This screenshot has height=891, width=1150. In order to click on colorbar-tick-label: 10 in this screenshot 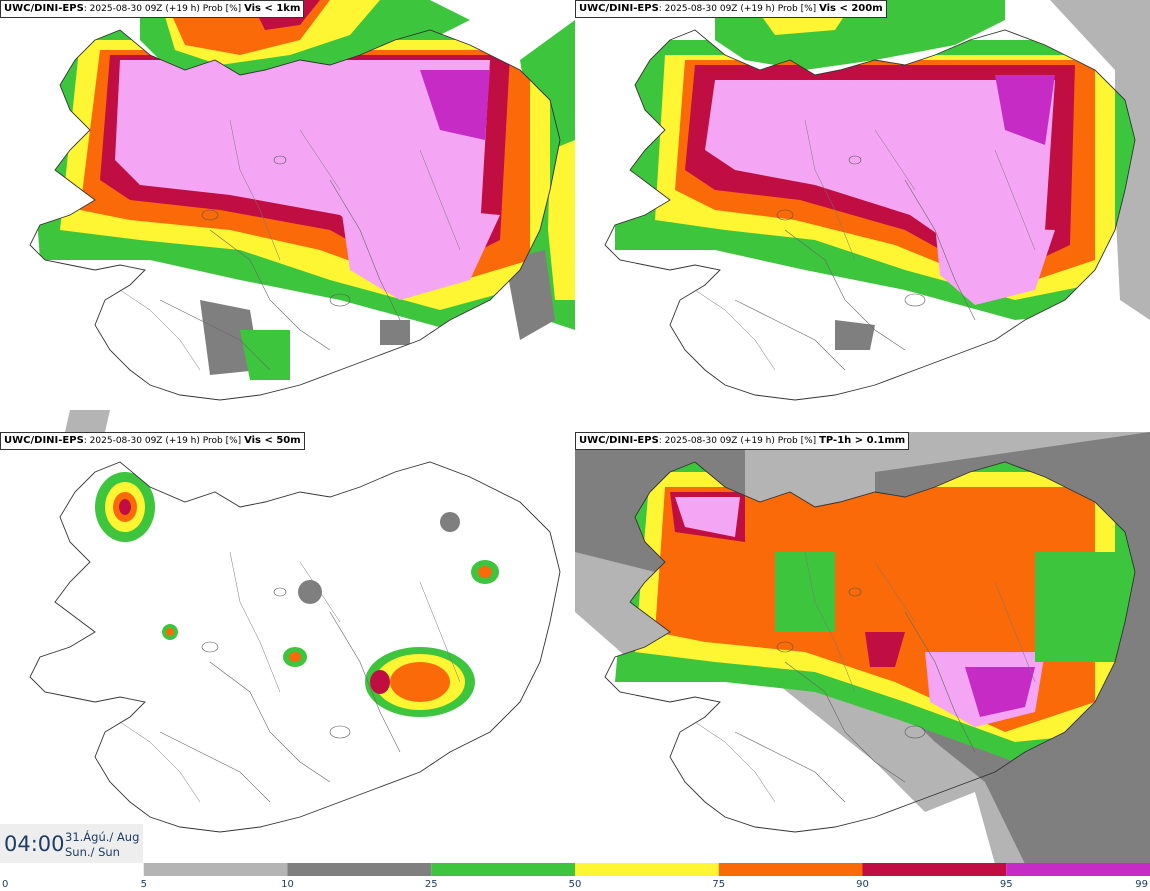, I will do `click(287, 884)`.